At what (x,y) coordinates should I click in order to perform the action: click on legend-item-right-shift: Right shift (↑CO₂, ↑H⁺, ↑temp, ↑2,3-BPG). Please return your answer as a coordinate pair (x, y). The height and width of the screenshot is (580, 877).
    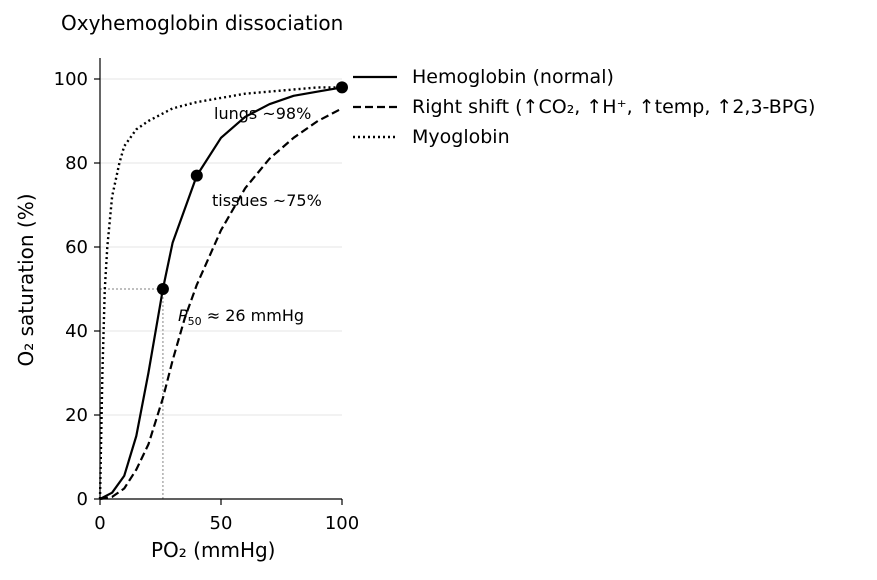
    Looking at the image, I should click on (584, 107).